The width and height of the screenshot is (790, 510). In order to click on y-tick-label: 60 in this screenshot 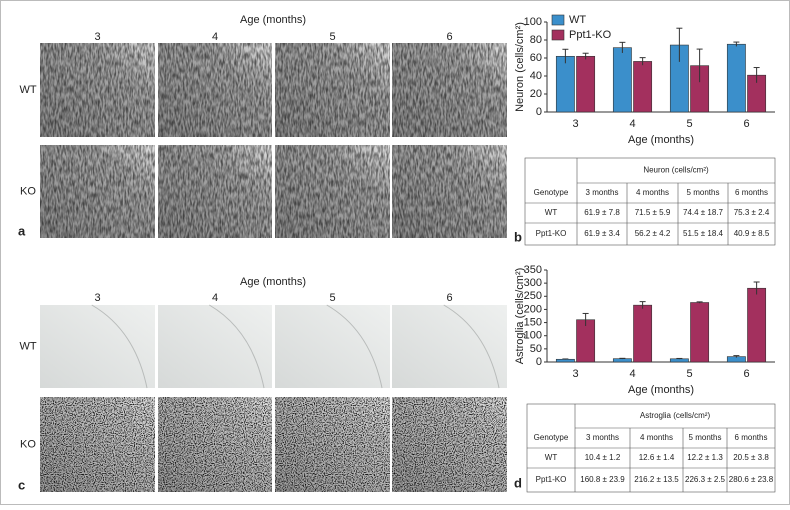, I will do `click(536, 58)`.